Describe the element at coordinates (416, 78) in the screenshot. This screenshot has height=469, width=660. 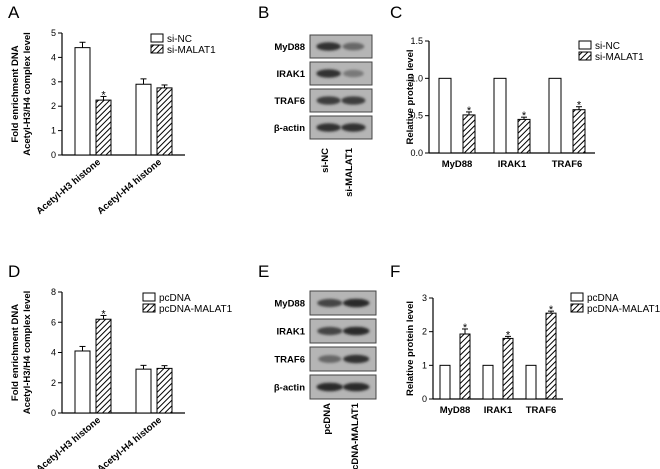
I see `y-tick-label: 1.0` at that location.